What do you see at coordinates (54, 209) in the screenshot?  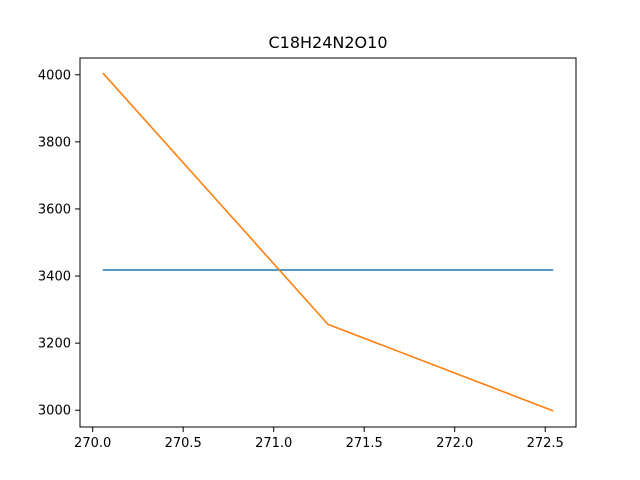 I see `y-tick-label: 3600` at bounding box center [54, 209].